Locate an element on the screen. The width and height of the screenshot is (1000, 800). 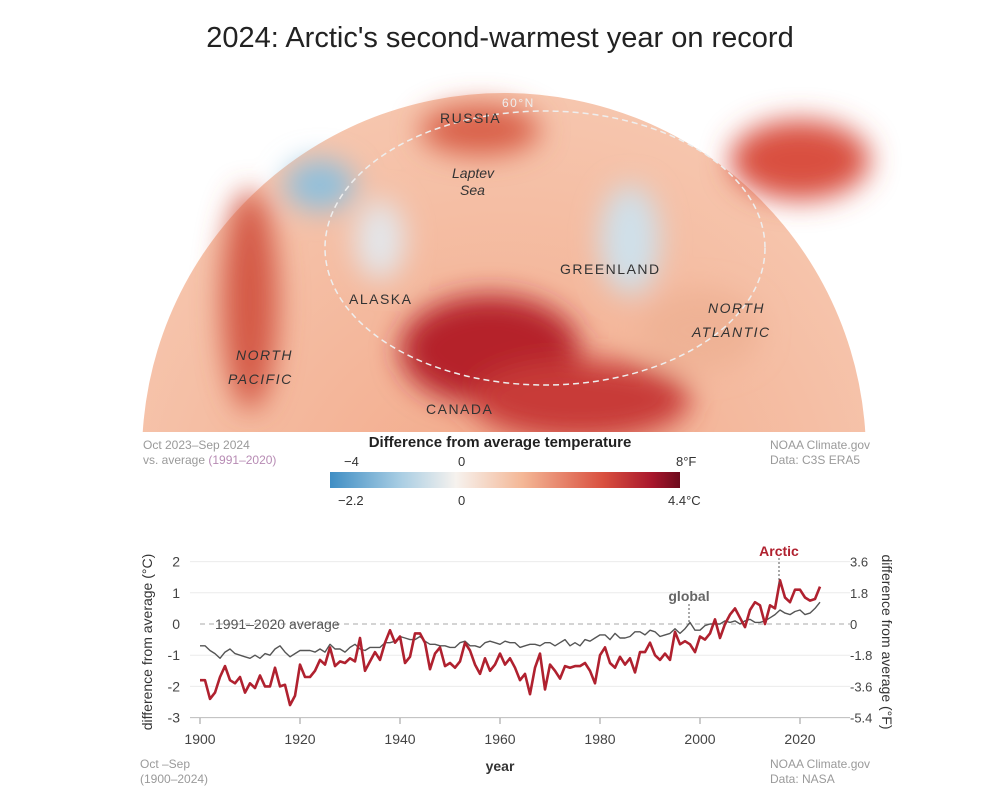
y-axis-label-left: difference from average (°C) is located at coordinates (147, 642).